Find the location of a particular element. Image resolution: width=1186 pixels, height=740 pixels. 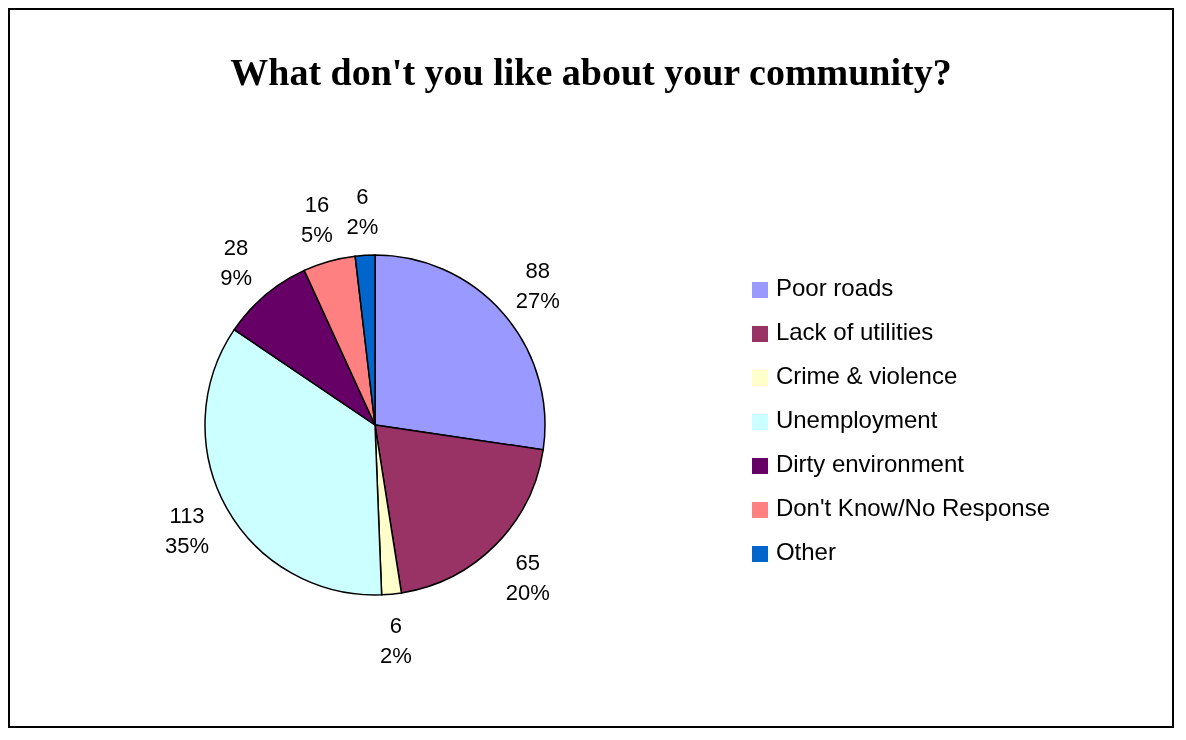

legend-label: Poor roads is located at coordinates (834, 287).